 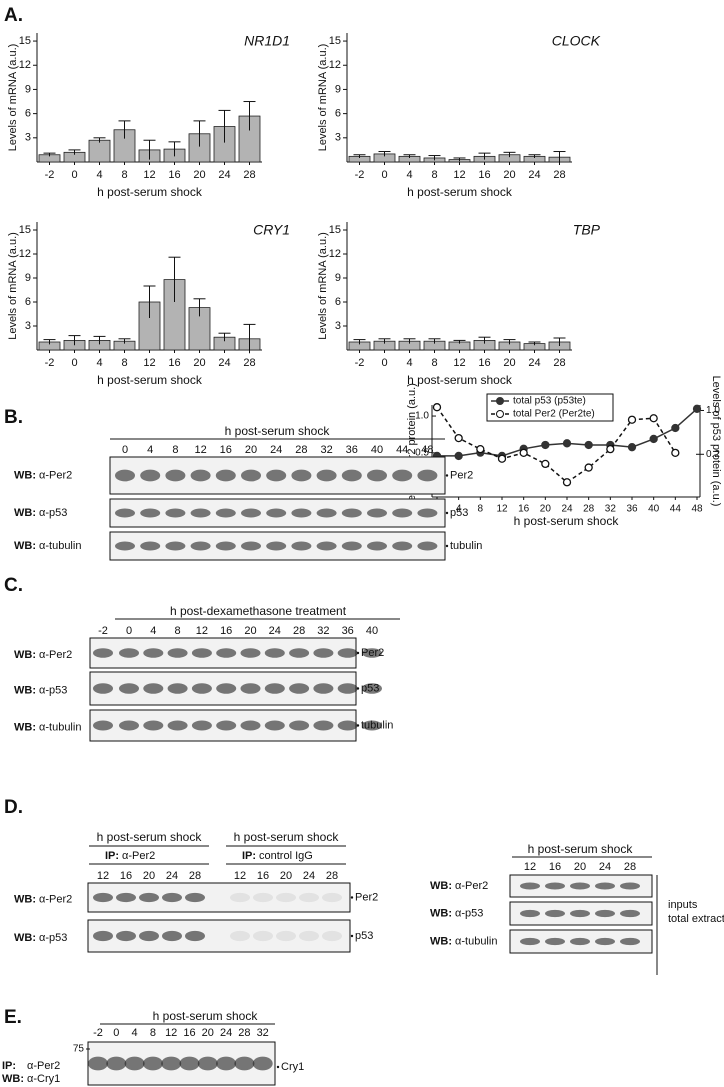 I want to click on panel-label: A., so click(x=13, y=15).